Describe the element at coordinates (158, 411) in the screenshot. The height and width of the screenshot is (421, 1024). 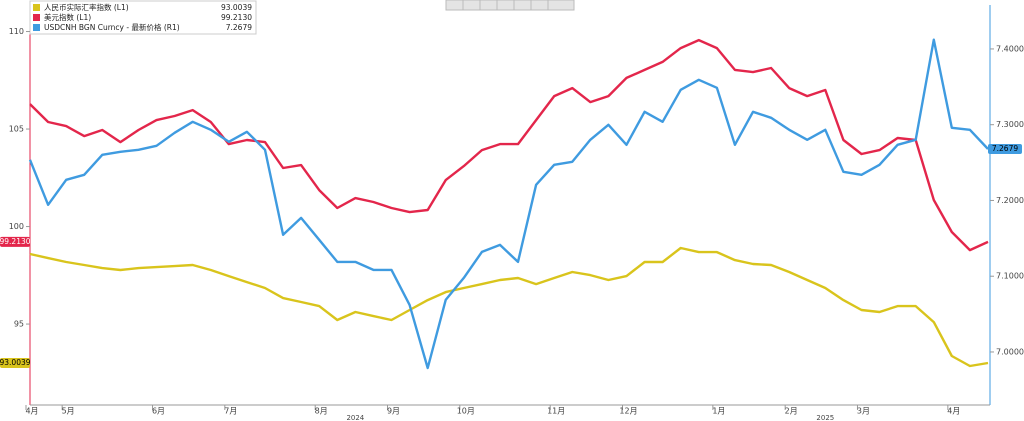
I see `x-tick-label: 6月` at that location.